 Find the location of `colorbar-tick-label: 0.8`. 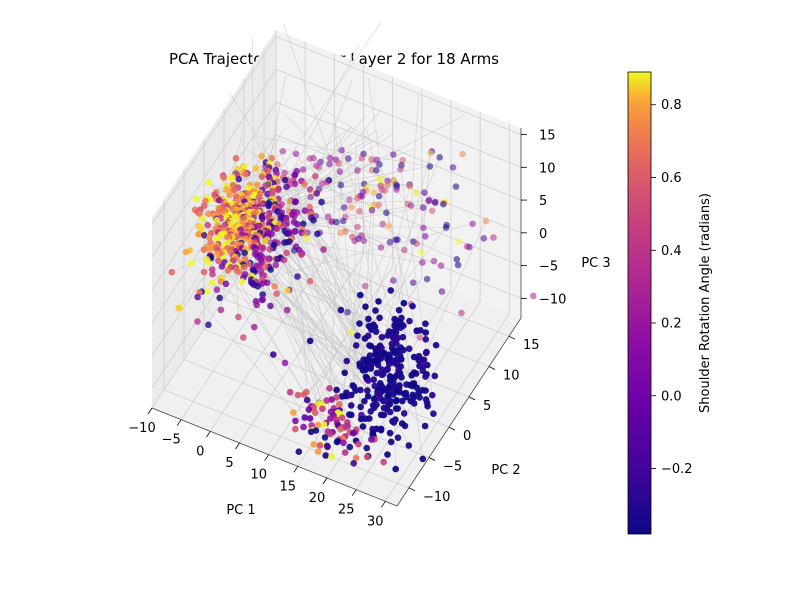

colorbar-tick-label: 0.8 is located at coordinates (671, 105).